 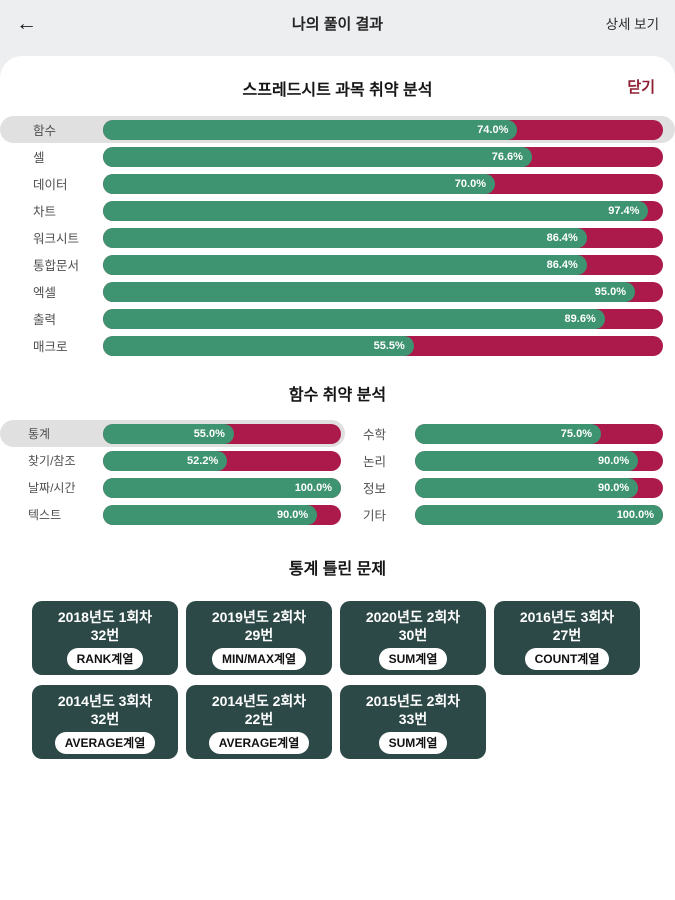 I want to click on wrong-problem-card: 2016년도 3회차 27번 COUNT계열, so click(x=567, y=638).